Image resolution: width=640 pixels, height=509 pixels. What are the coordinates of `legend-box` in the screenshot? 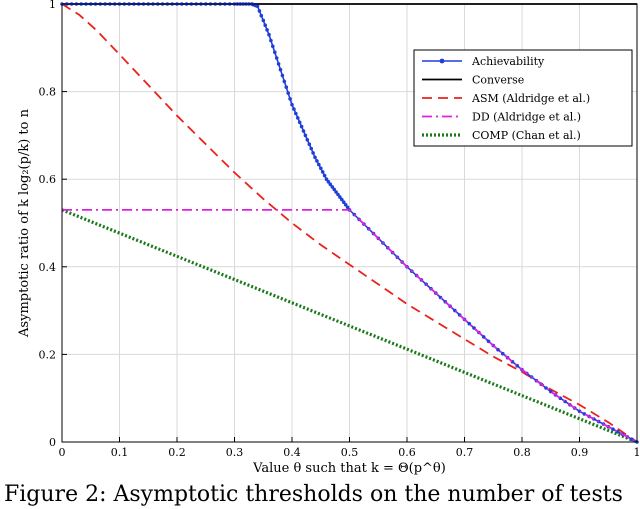 It's located at (523, 98).